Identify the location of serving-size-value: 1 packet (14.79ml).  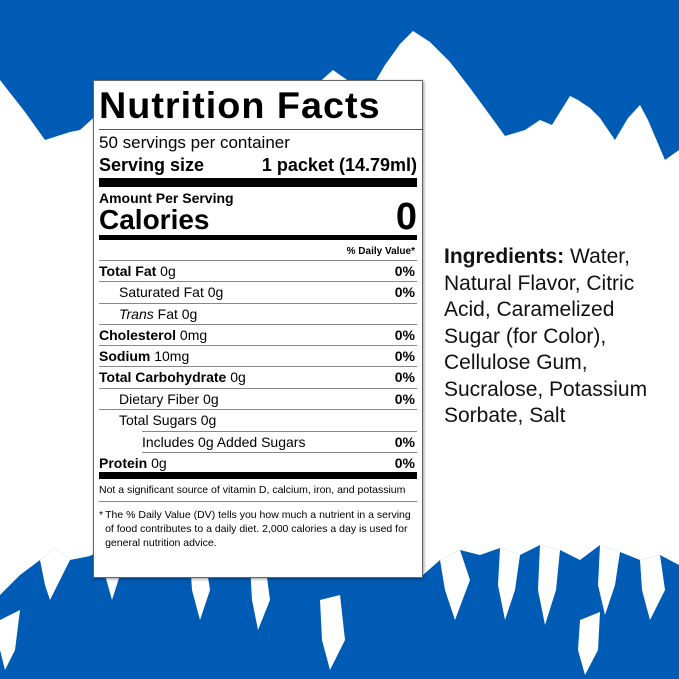
(339, 165).